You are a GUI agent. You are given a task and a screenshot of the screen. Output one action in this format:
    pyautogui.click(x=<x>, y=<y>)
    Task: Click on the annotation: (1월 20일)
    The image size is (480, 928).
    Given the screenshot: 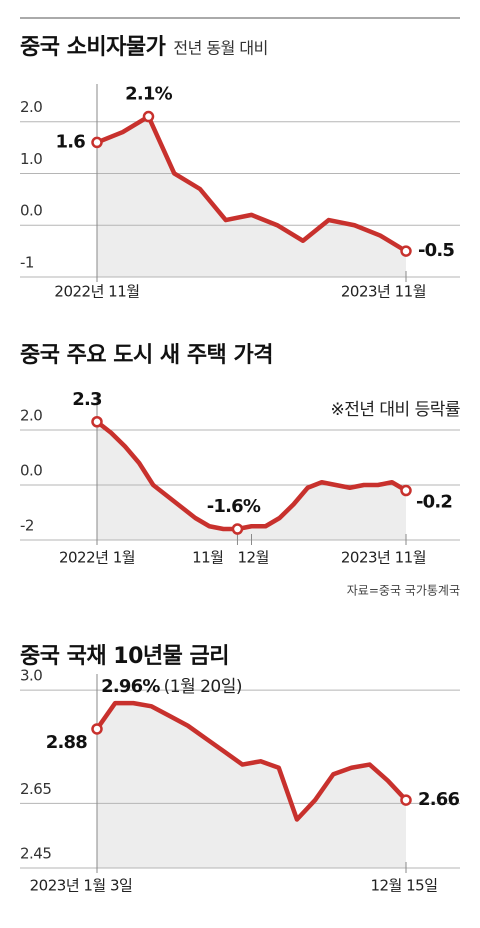 What is the action you would take?
    pyautogui.click(x=203, y=687)
    